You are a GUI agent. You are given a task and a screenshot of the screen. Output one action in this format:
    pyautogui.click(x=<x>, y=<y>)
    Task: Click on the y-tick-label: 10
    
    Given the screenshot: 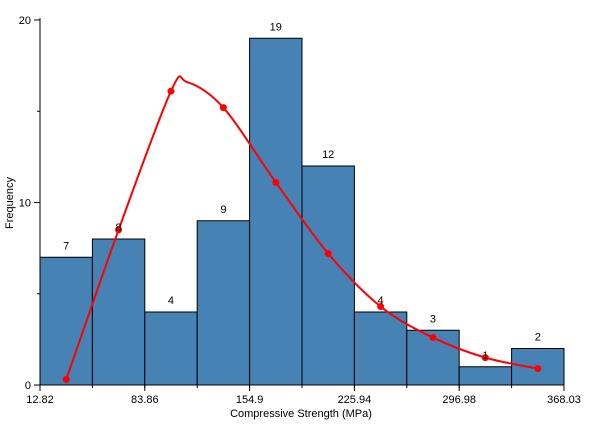 What is the action you would take?
    pyautogui.click(x=25, y=204)
    